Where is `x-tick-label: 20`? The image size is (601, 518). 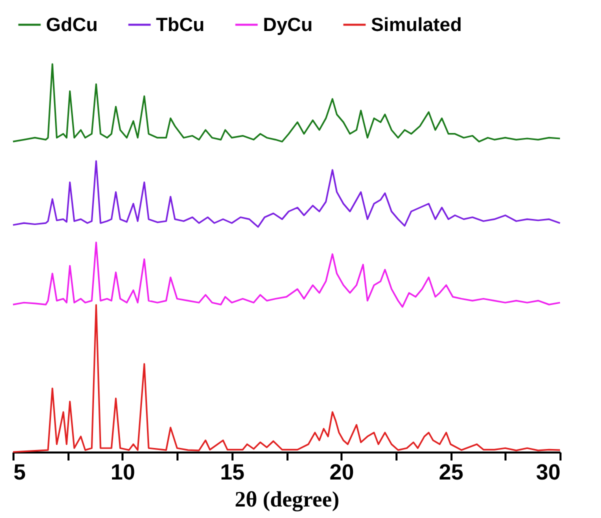
x-tick-label: 20 is located at coordinates (341, 472).